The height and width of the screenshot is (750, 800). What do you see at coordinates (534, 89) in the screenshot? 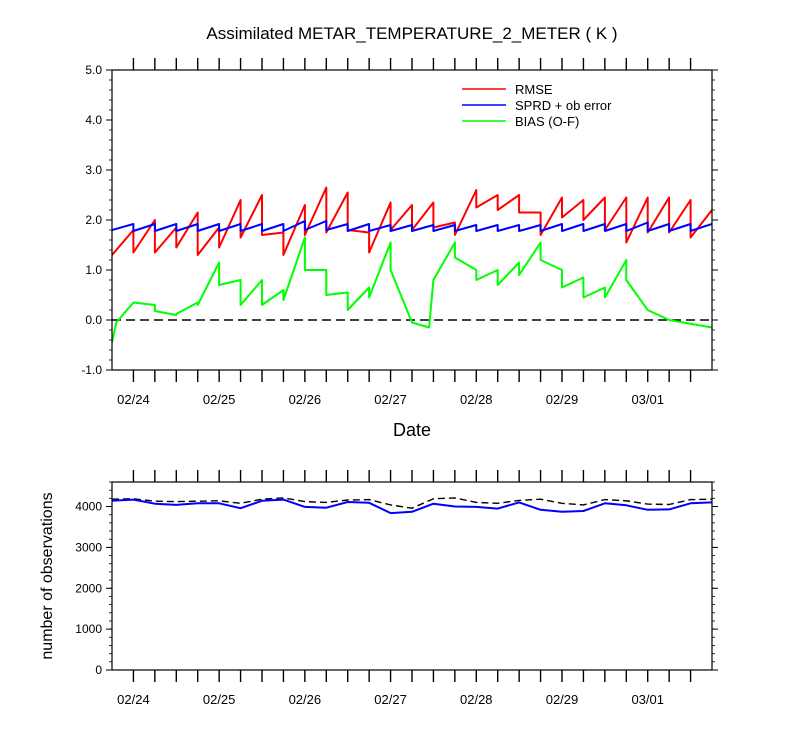
I see `legend-label-rmse: RMSE` at bounding box center [534, 89].